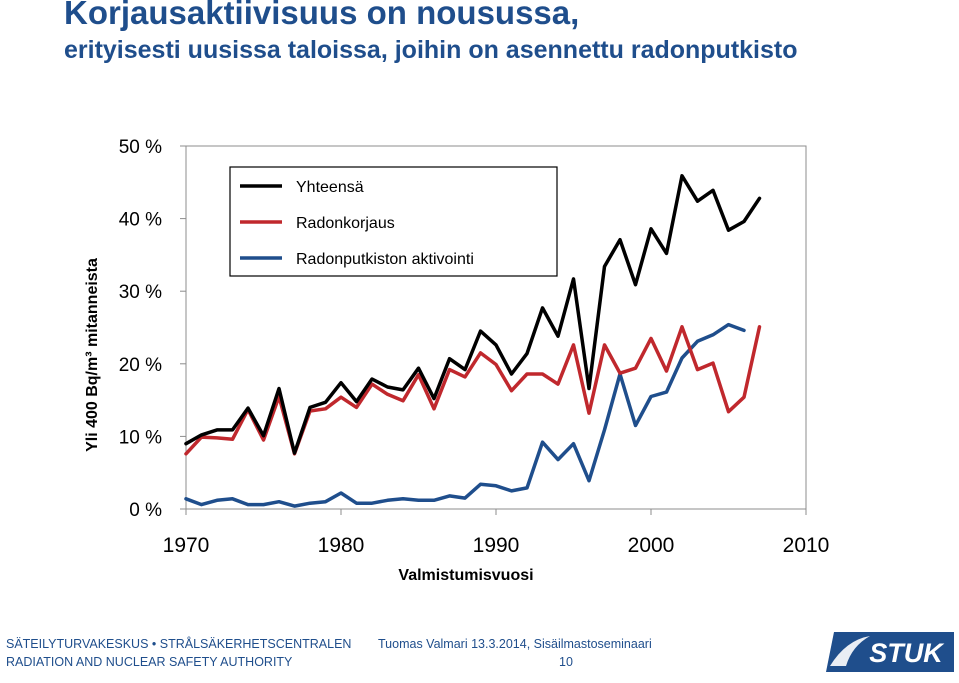 The height and width of the screenshot is (683, 959). Describe the element at coordinates (140, 292) in the screenshot. I see `y-tick-label: 30 %` at that location.